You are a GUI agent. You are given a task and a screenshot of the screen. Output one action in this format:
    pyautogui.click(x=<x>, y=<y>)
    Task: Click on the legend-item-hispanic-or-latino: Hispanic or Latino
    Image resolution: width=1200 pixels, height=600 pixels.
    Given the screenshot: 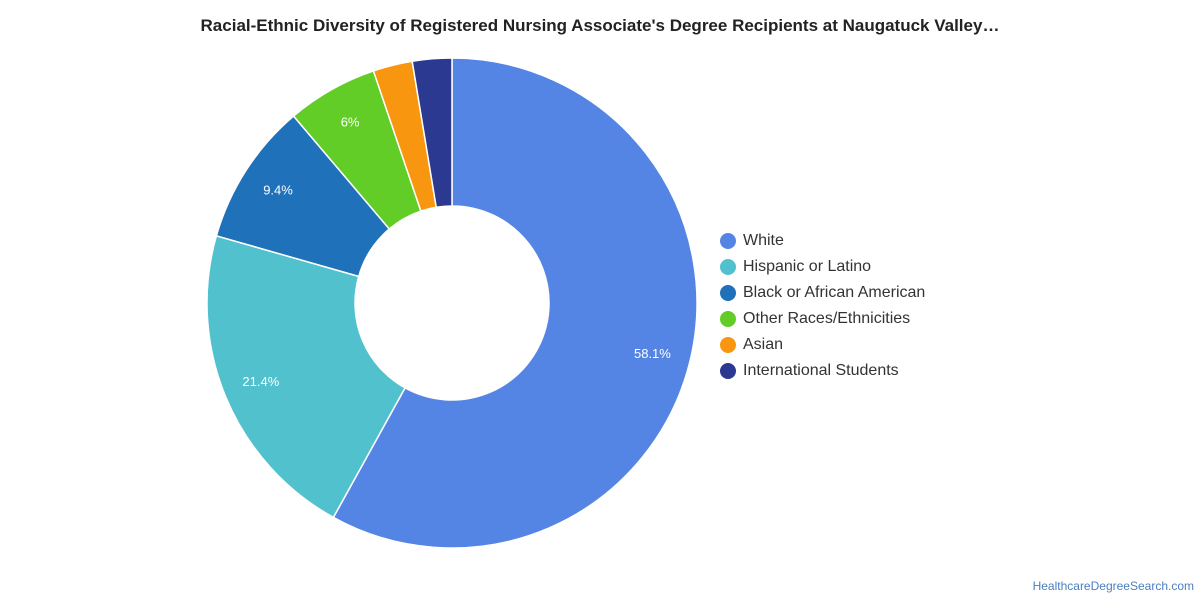 What is the action you would take?
    pyautogui.click(x=822, y=267)
    